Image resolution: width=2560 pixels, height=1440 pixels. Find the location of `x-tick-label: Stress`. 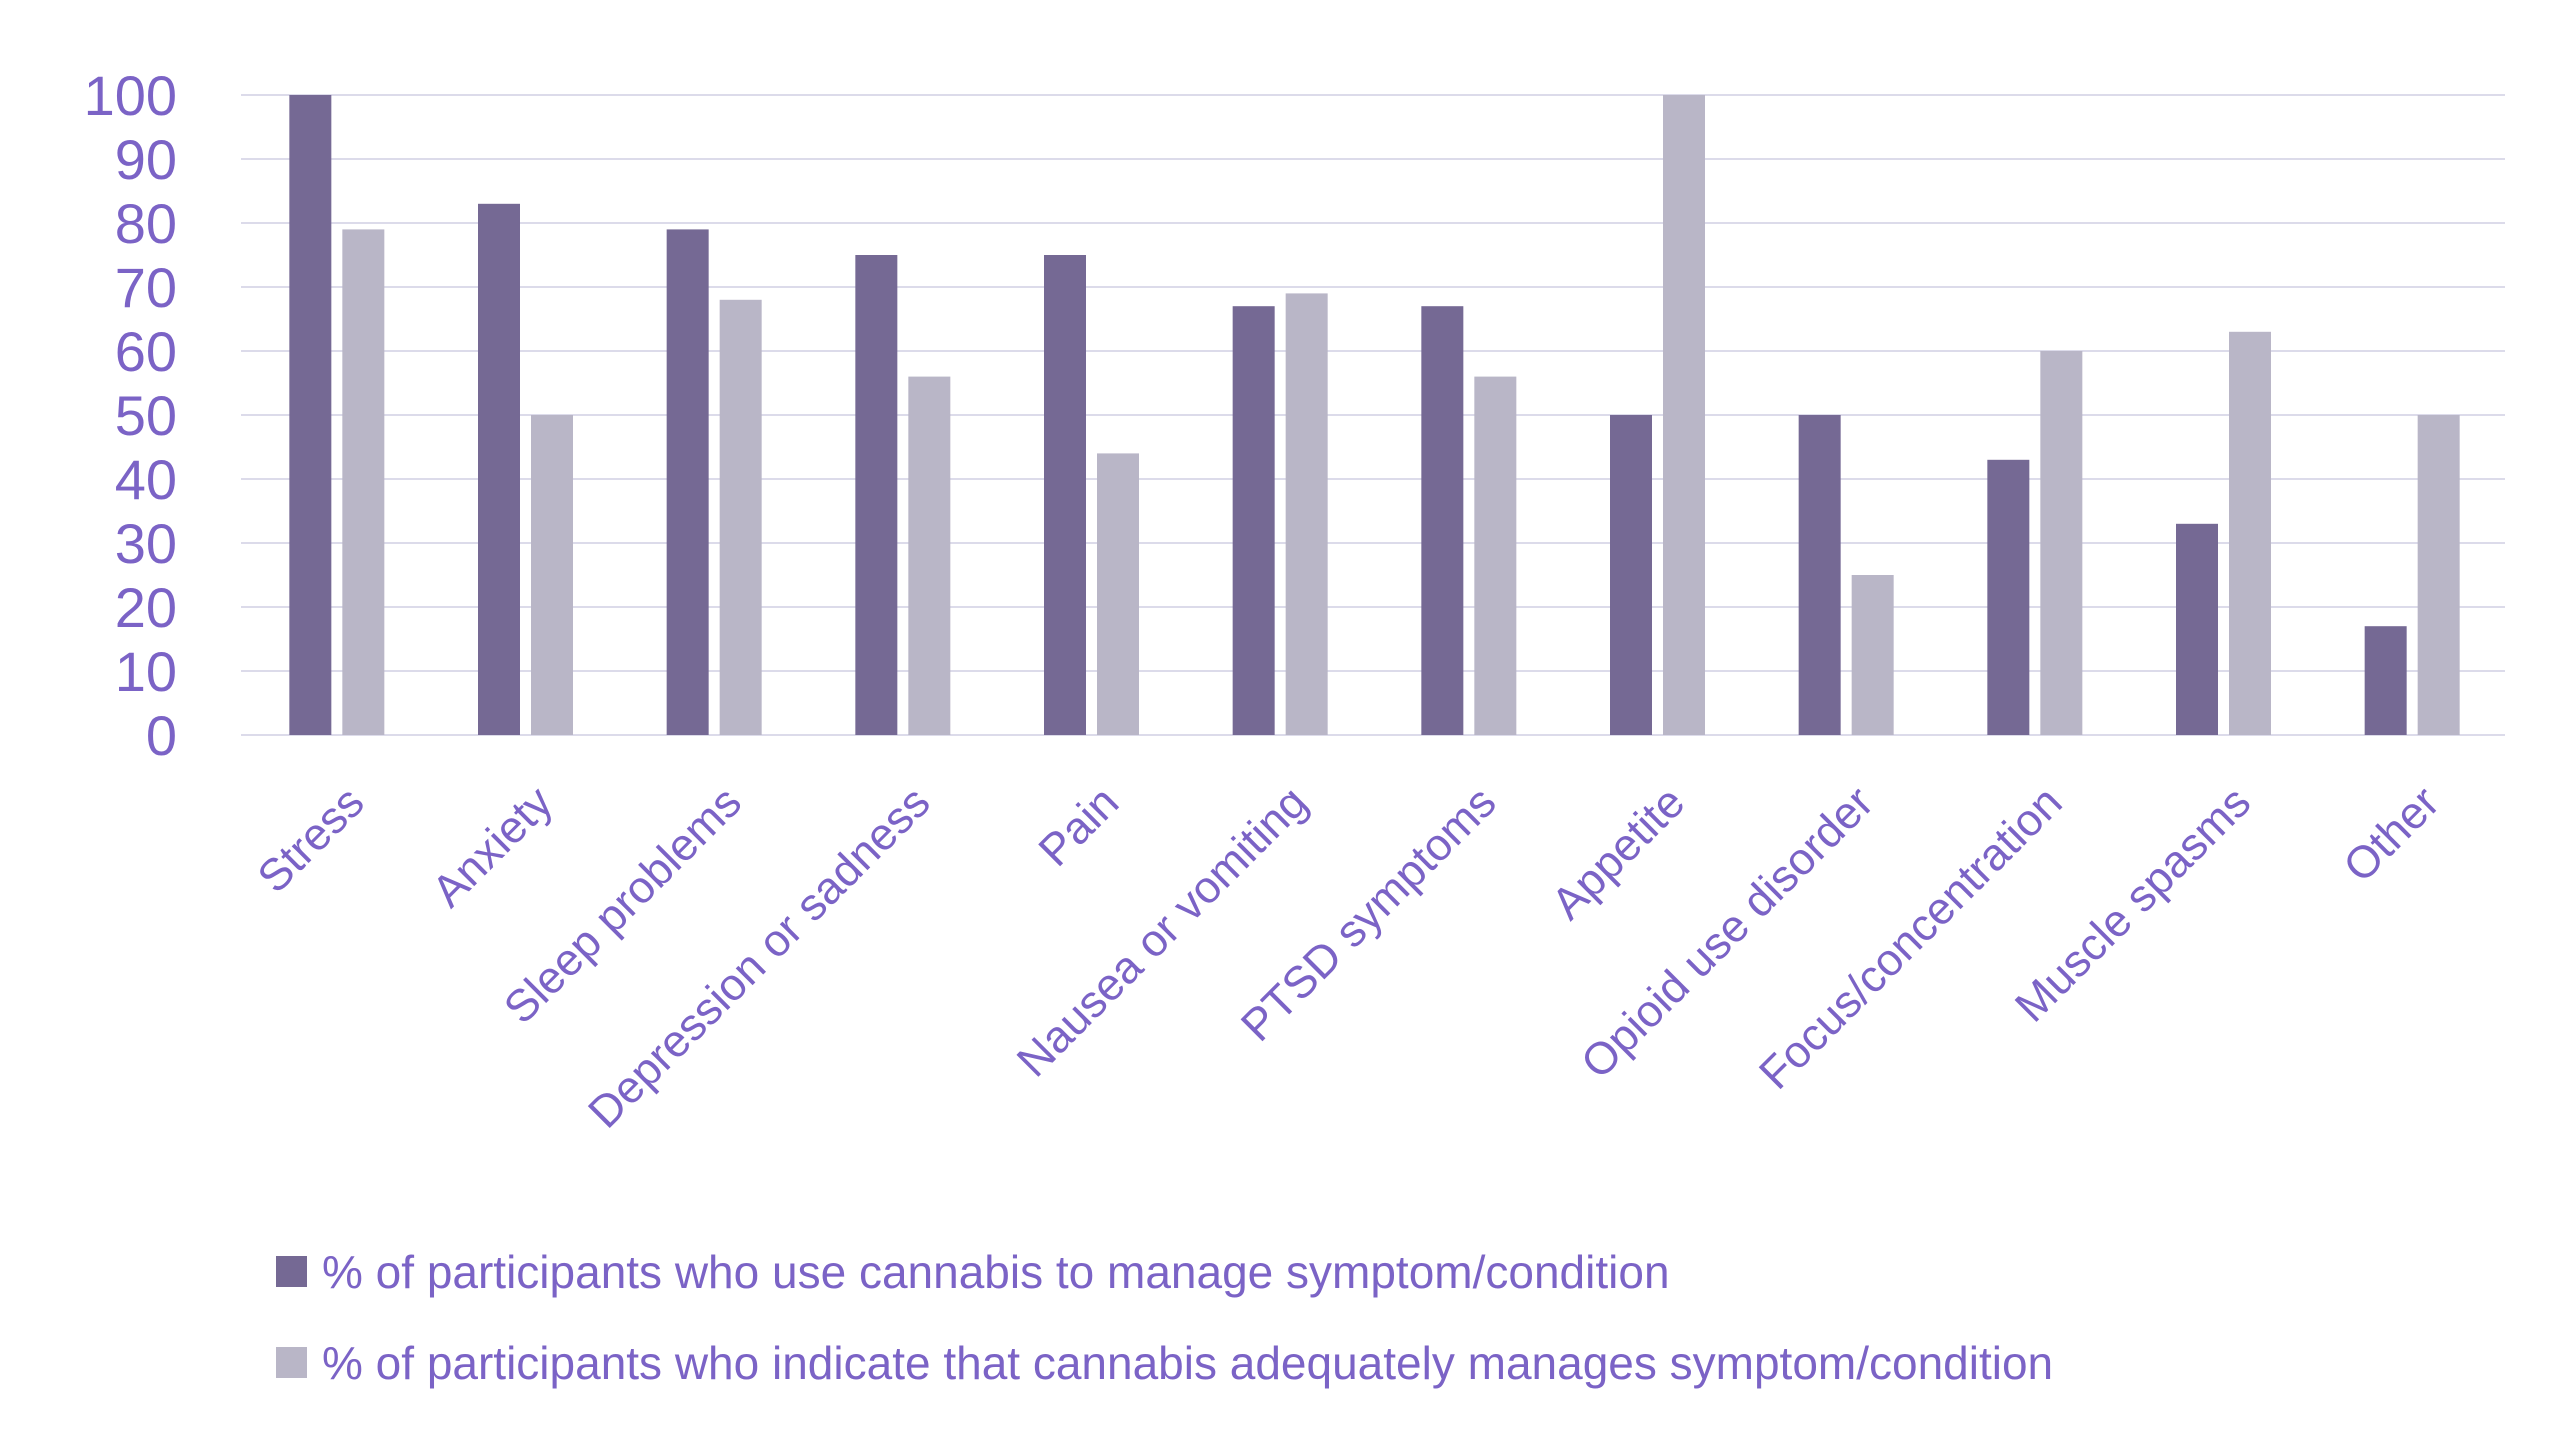

x-tick-label: Stress is located at coordinates (310, 839).